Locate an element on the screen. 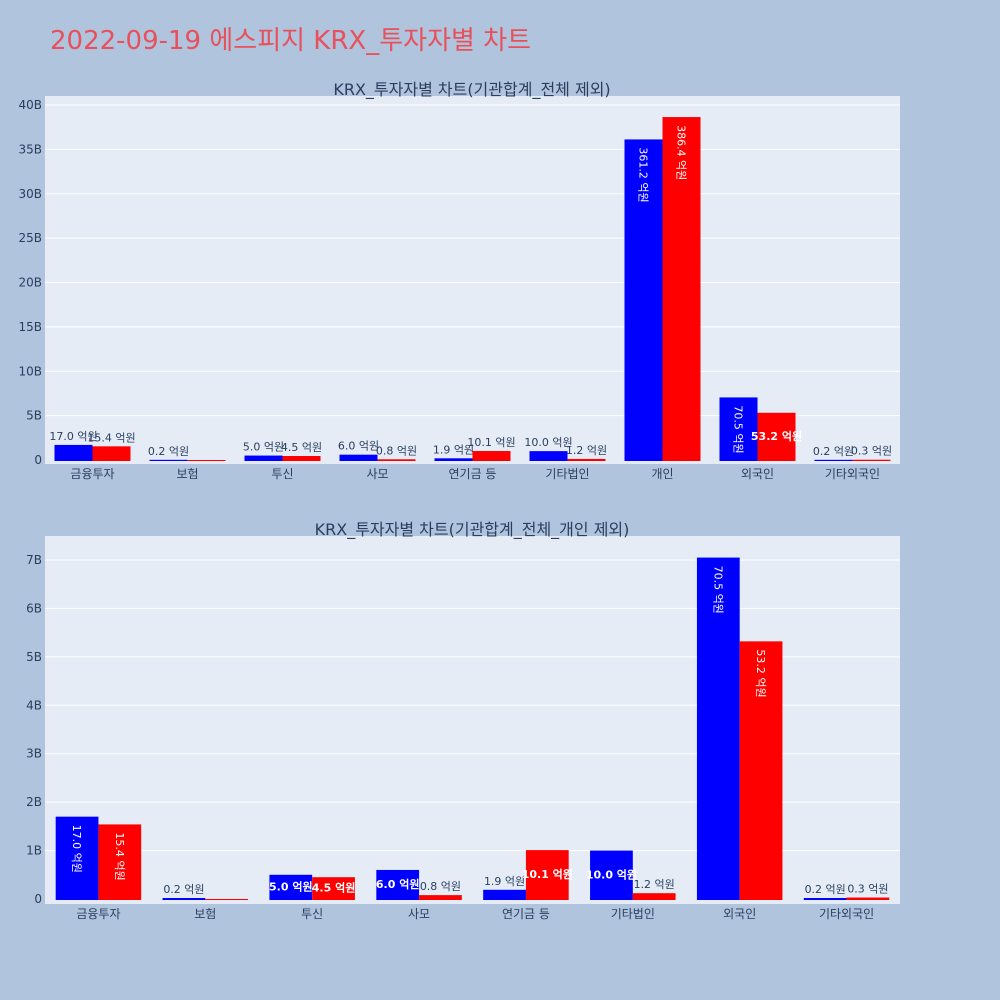  page-title: 2022-09-19 에스피지 KRX_투자자별 차트 is located at coordinates (290, 41).